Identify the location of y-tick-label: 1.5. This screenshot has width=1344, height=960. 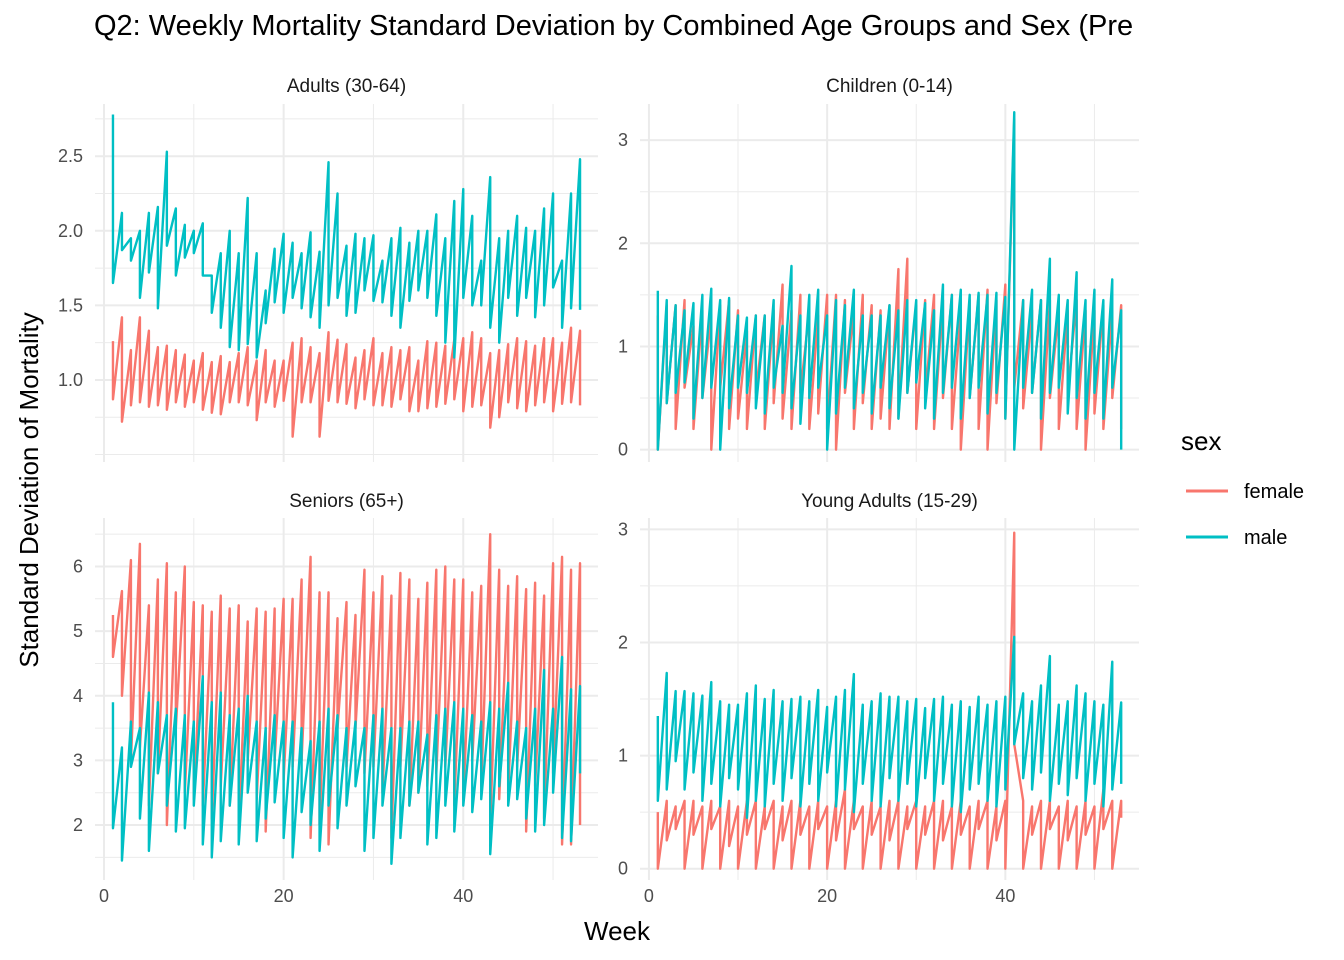
(70, 305).